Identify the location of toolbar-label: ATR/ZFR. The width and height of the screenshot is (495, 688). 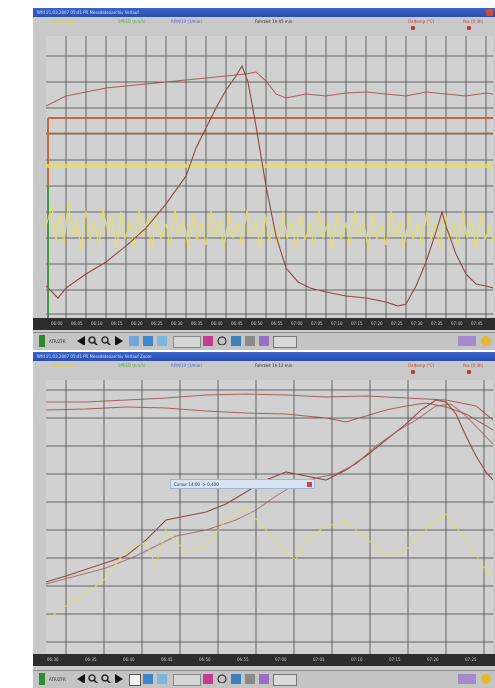
(57, 679).